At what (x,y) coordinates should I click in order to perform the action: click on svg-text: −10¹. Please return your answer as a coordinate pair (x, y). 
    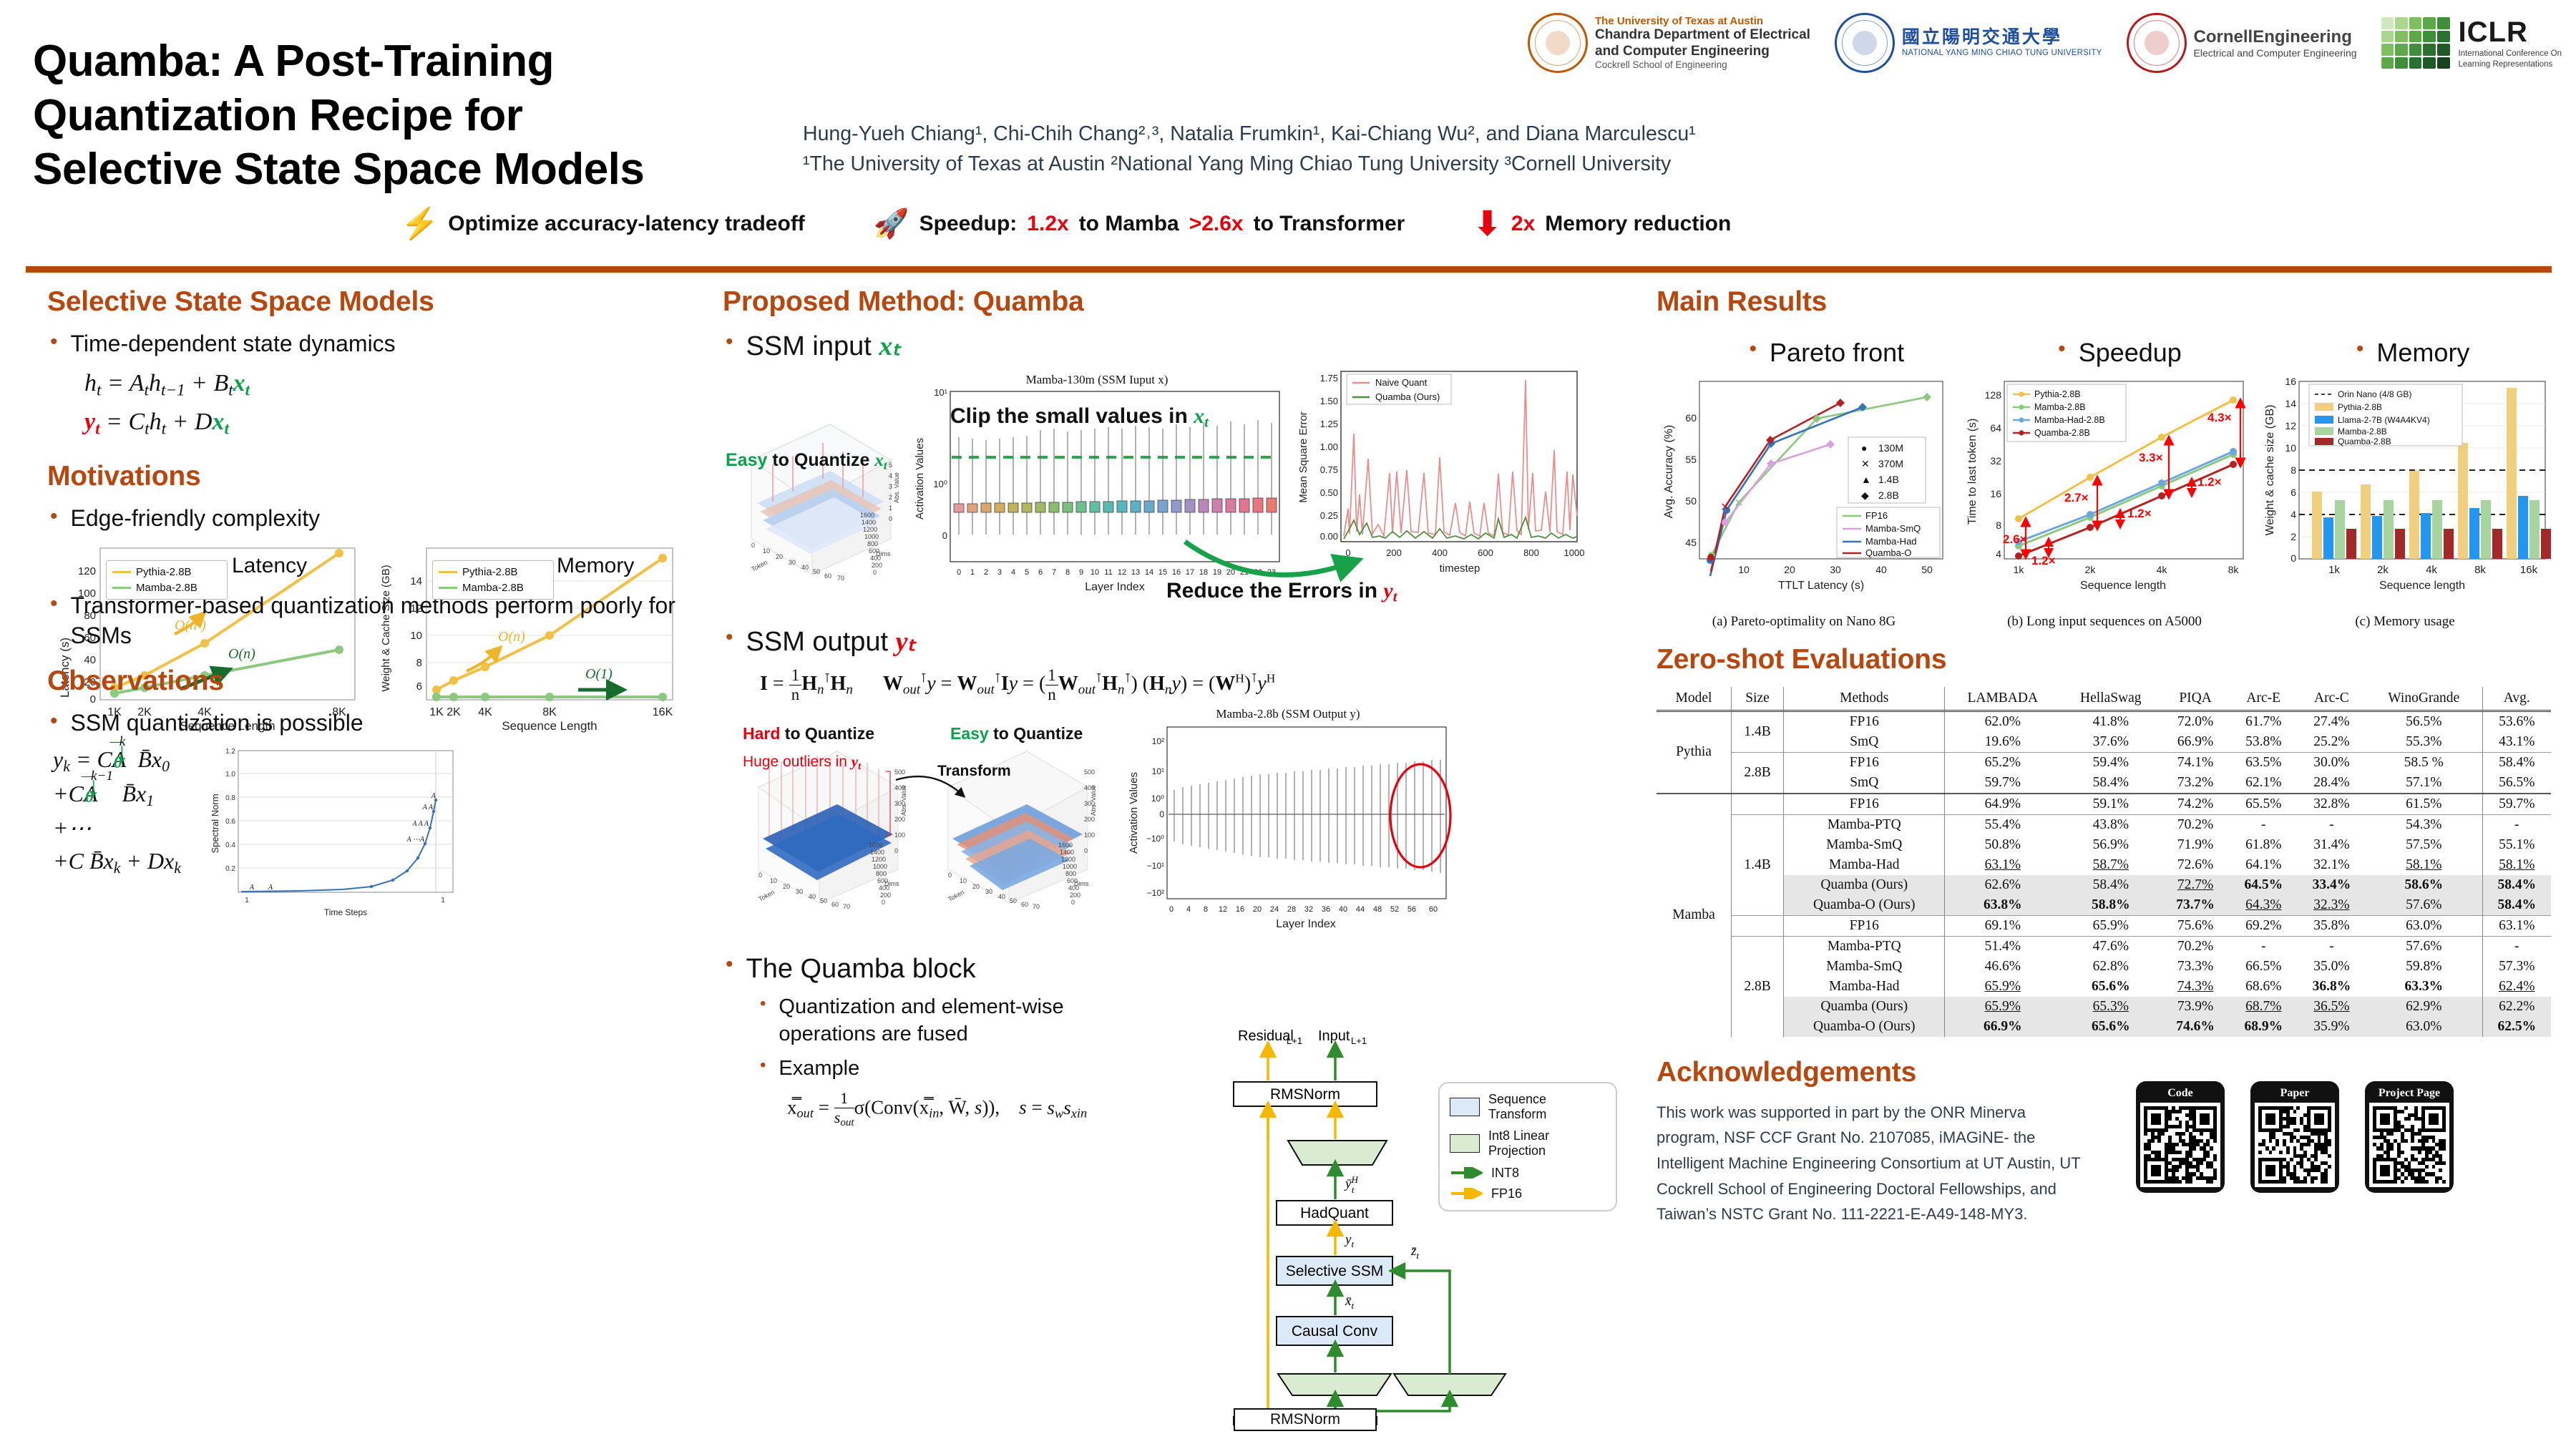
    Looking at the image, I should click on (1155, 866).